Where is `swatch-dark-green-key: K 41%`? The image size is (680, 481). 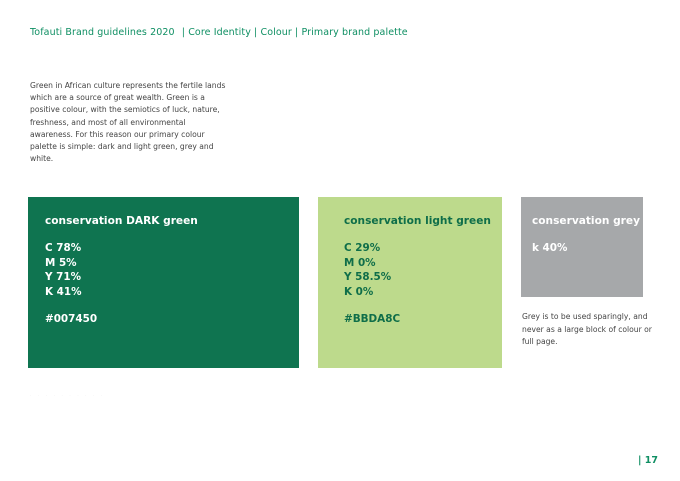 swatch-dark-green-key: K 41% is located at coordinates (63, 291).